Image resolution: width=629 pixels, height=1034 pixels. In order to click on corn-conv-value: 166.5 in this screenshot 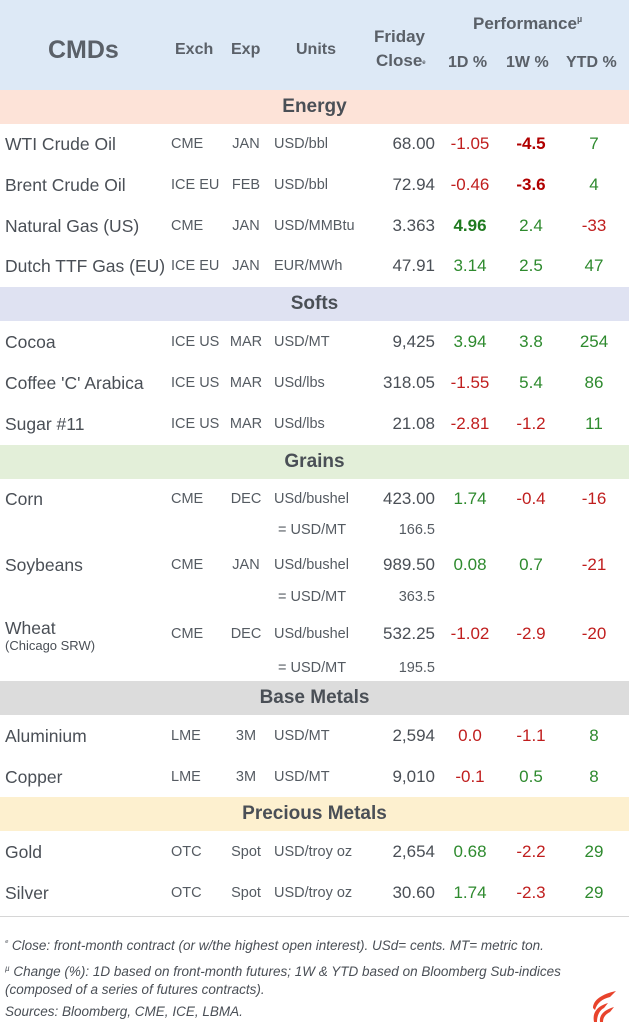, I will do `click(416, 530)`.